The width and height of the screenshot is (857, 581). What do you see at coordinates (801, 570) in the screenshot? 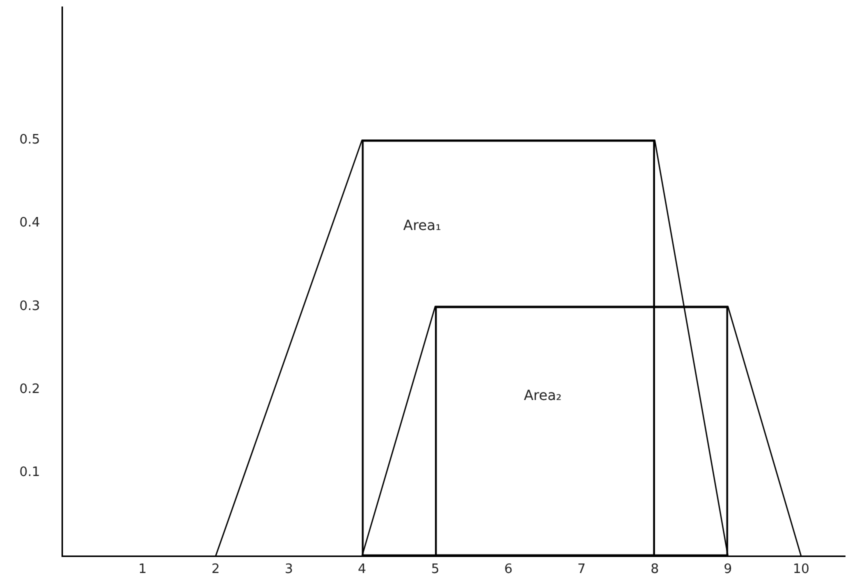
I see `x-tick-label: 10` at bounding box center [801, 570].